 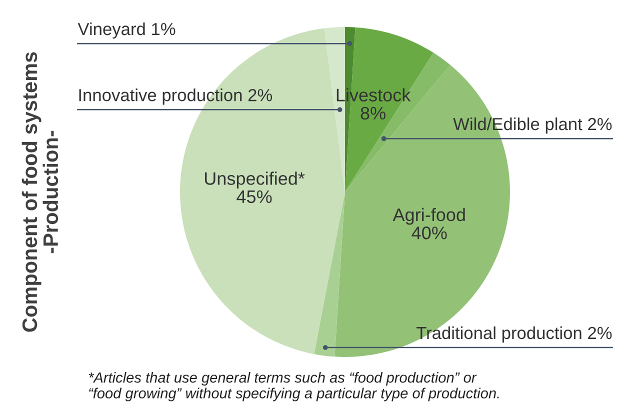 I want to click on text: Component of food systems -Production-, so click(x=40, y=192).